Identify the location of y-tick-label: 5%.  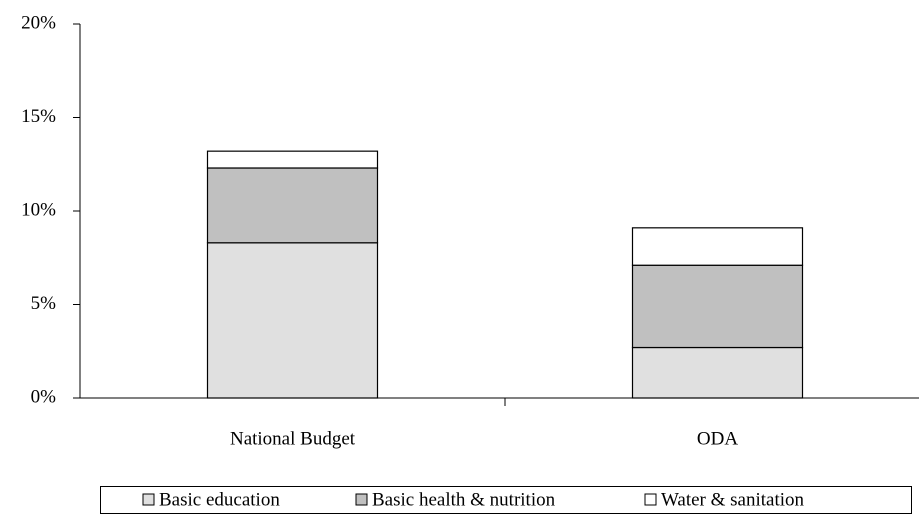
(44, 303).